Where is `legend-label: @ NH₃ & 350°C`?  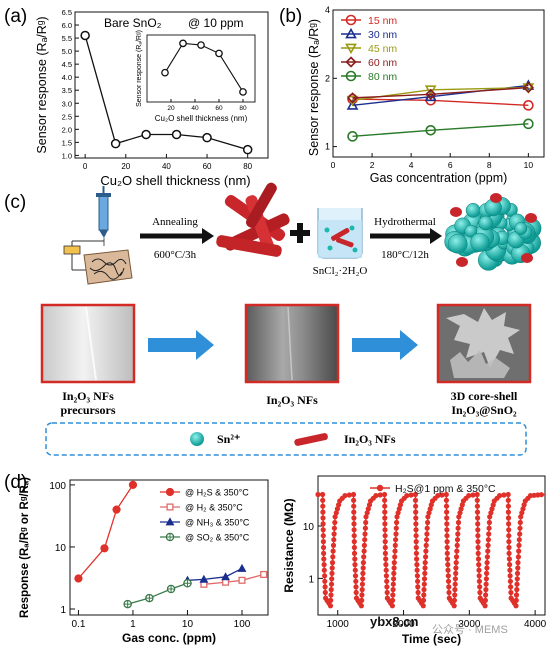 legend-label: @ NH₃ & 350°C is located at coordinates (217, 523).